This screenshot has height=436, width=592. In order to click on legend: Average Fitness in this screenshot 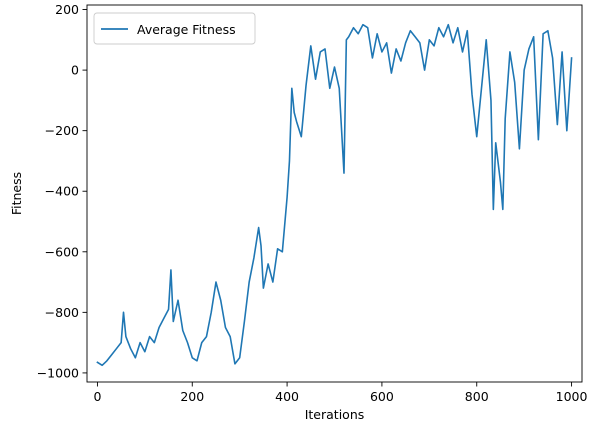, I will do `click(174, 28)`.